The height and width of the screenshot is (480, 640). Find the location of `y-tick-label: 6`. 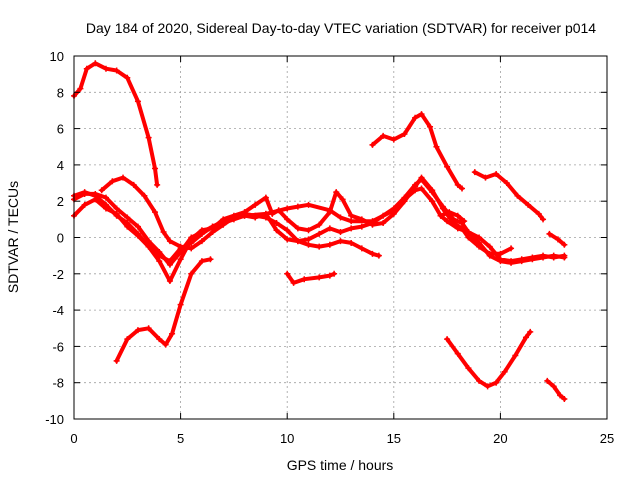

y-tick-label: 6 is located at coordinates (60, 129).